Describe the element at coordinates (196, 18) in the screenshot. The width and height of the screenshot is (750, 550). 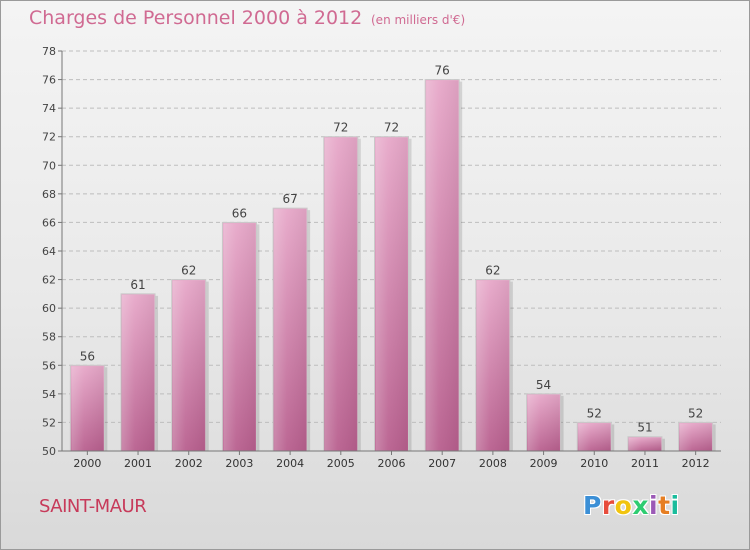
I see `chart-title: Charges de Personnel 2000 à 2012` at that location.